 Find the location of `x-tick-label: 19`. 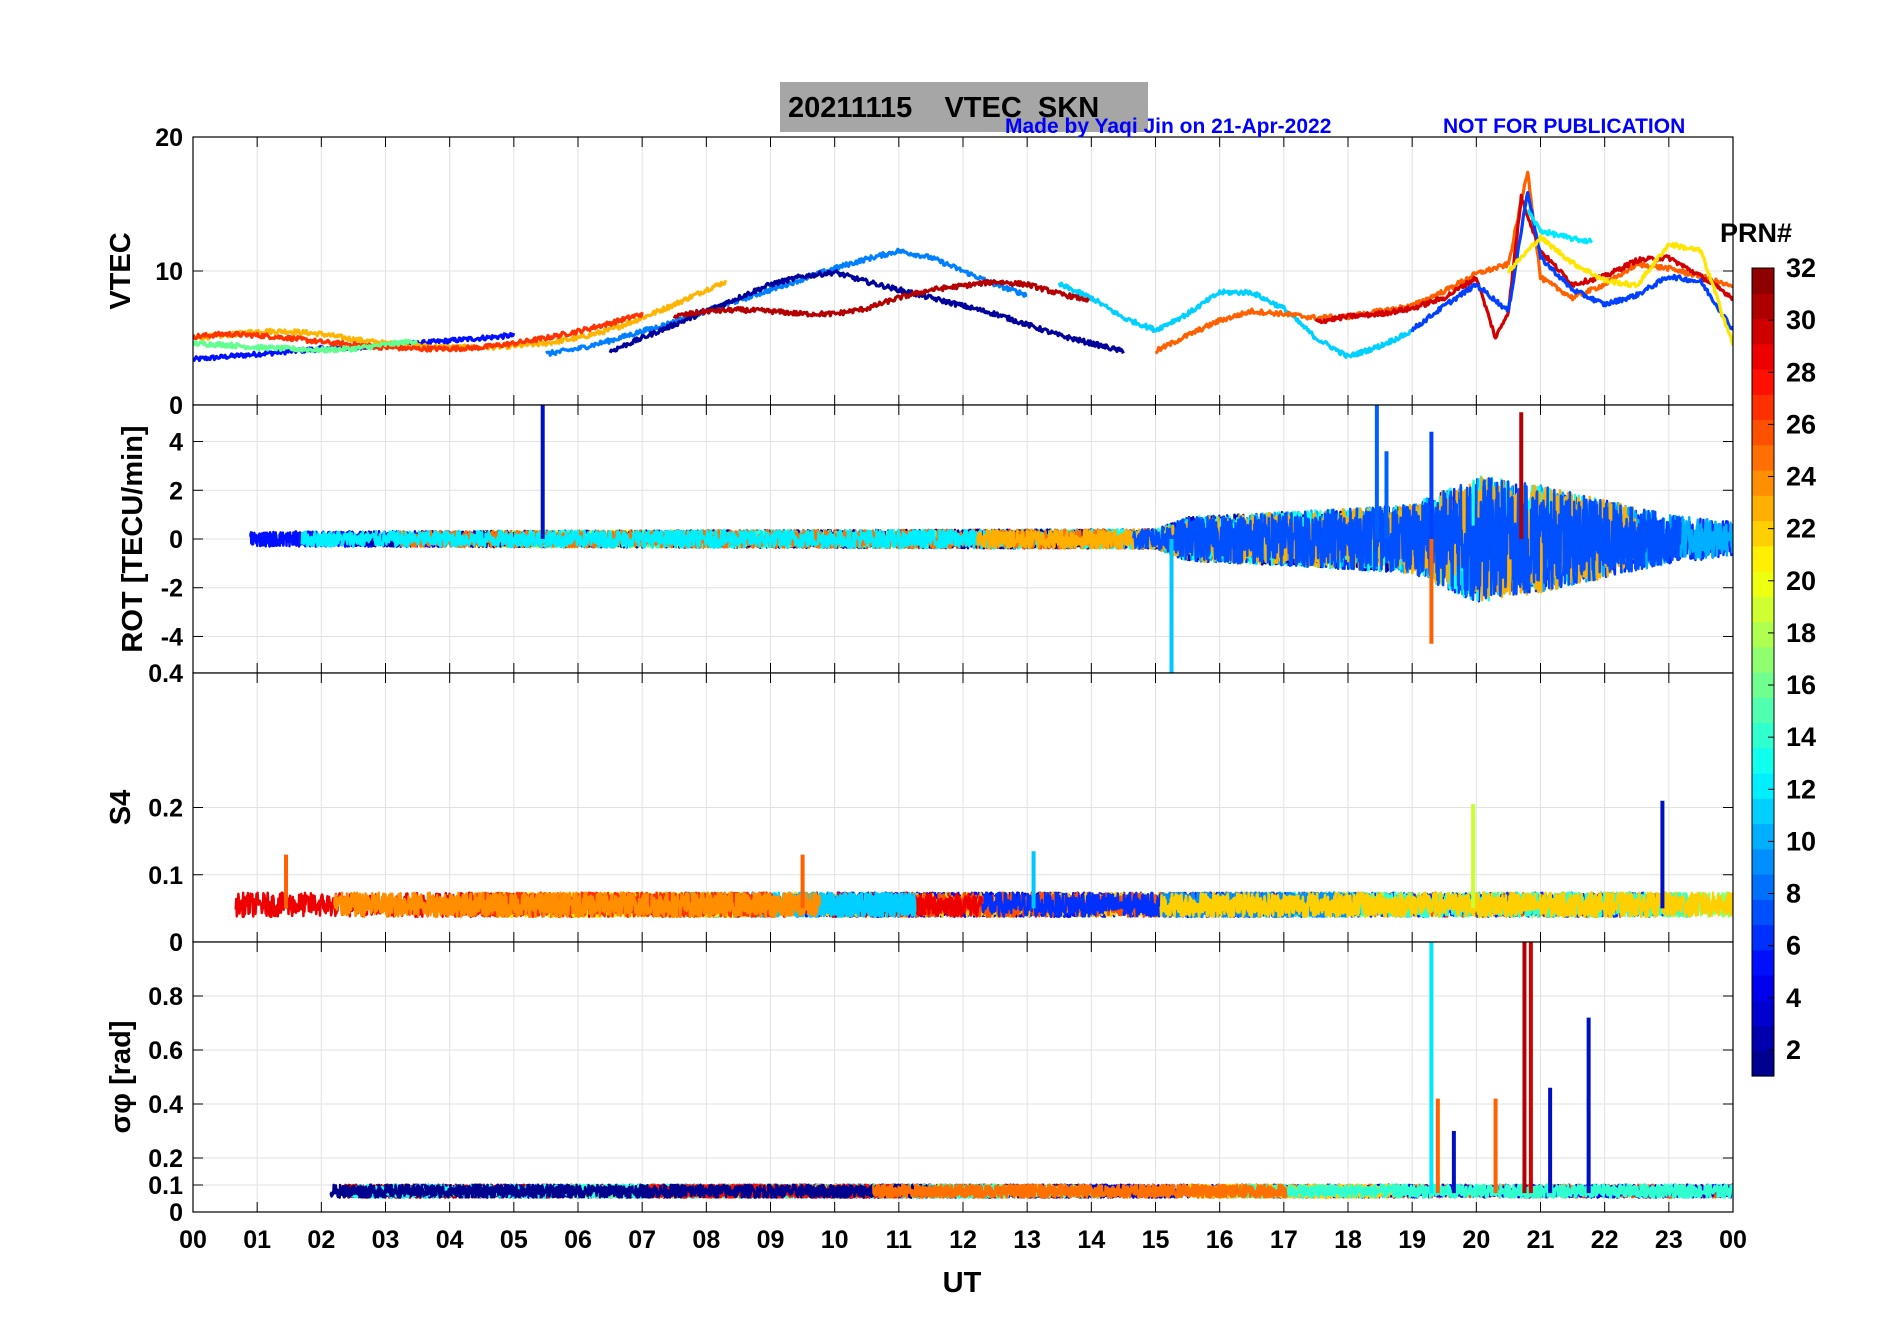

x-tick-label: 19 is located at coordinates (1412, 1240).